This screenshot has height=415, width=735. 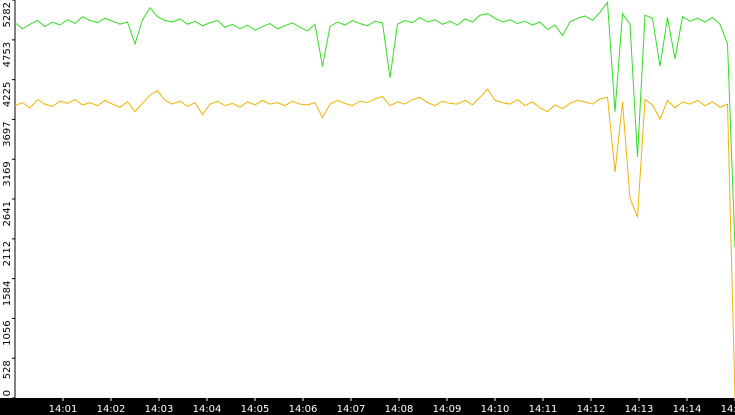 I want to click on x-tick-label: 14:09, so click(x=447, y=409).